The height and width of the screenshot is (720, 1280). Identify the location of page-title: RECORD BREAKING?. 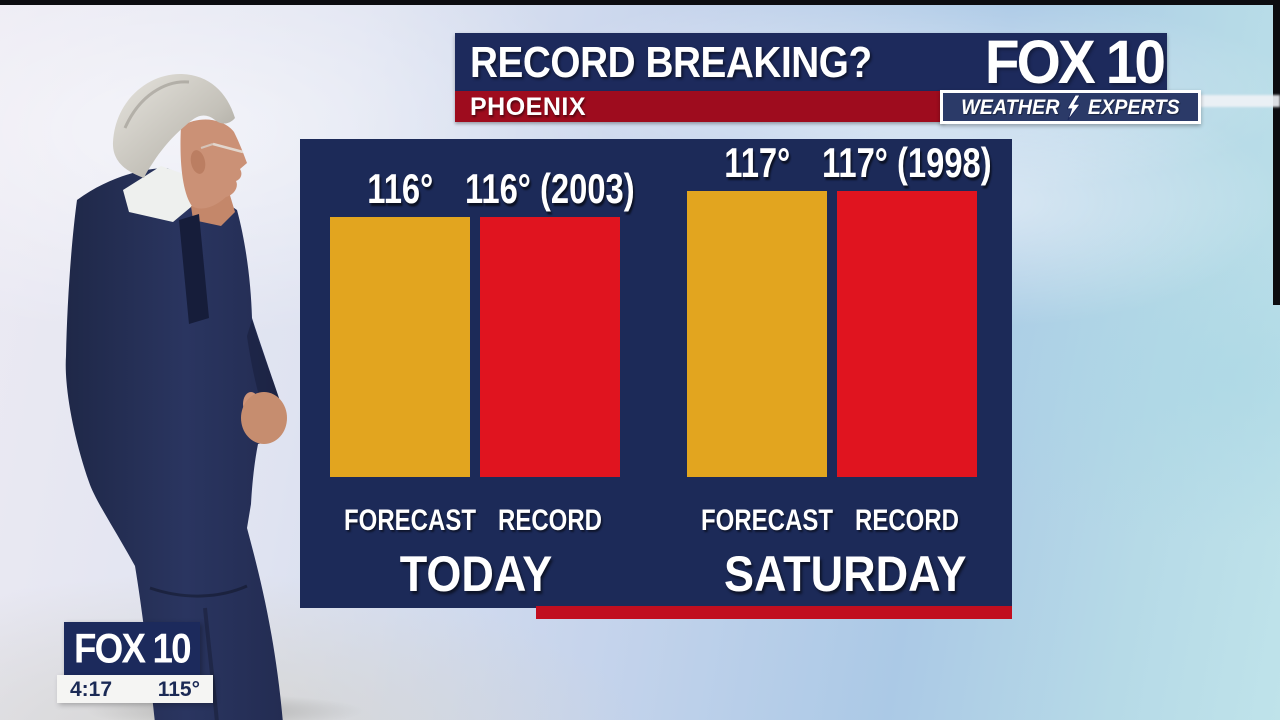
(671, 62).